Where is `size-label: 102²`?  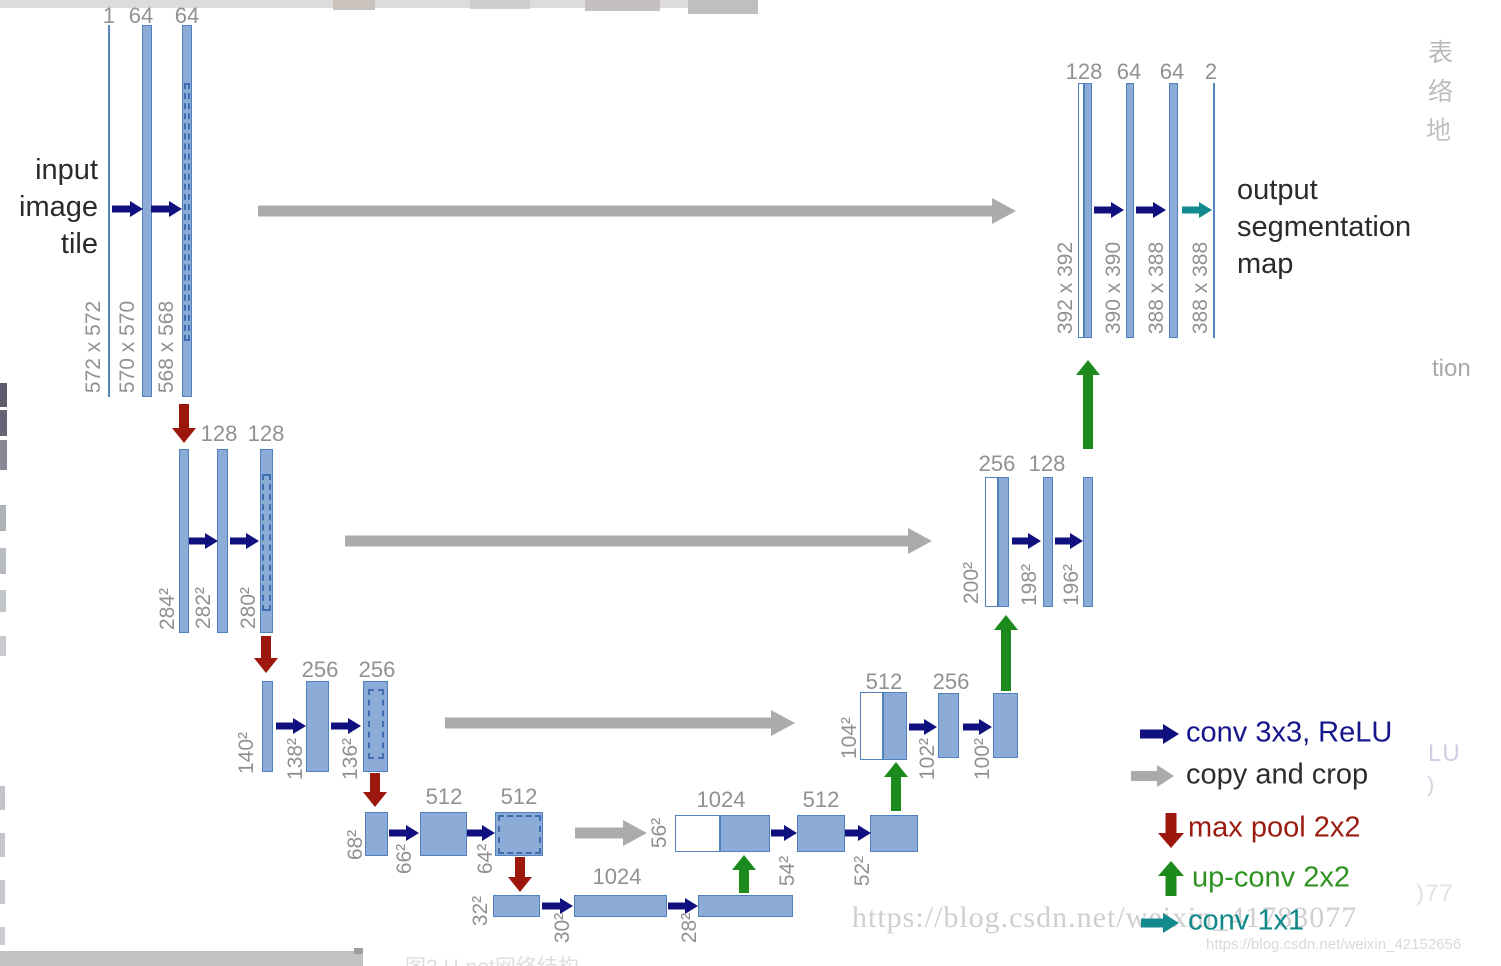 size-label: 102² is located at coordinates (927, 759).